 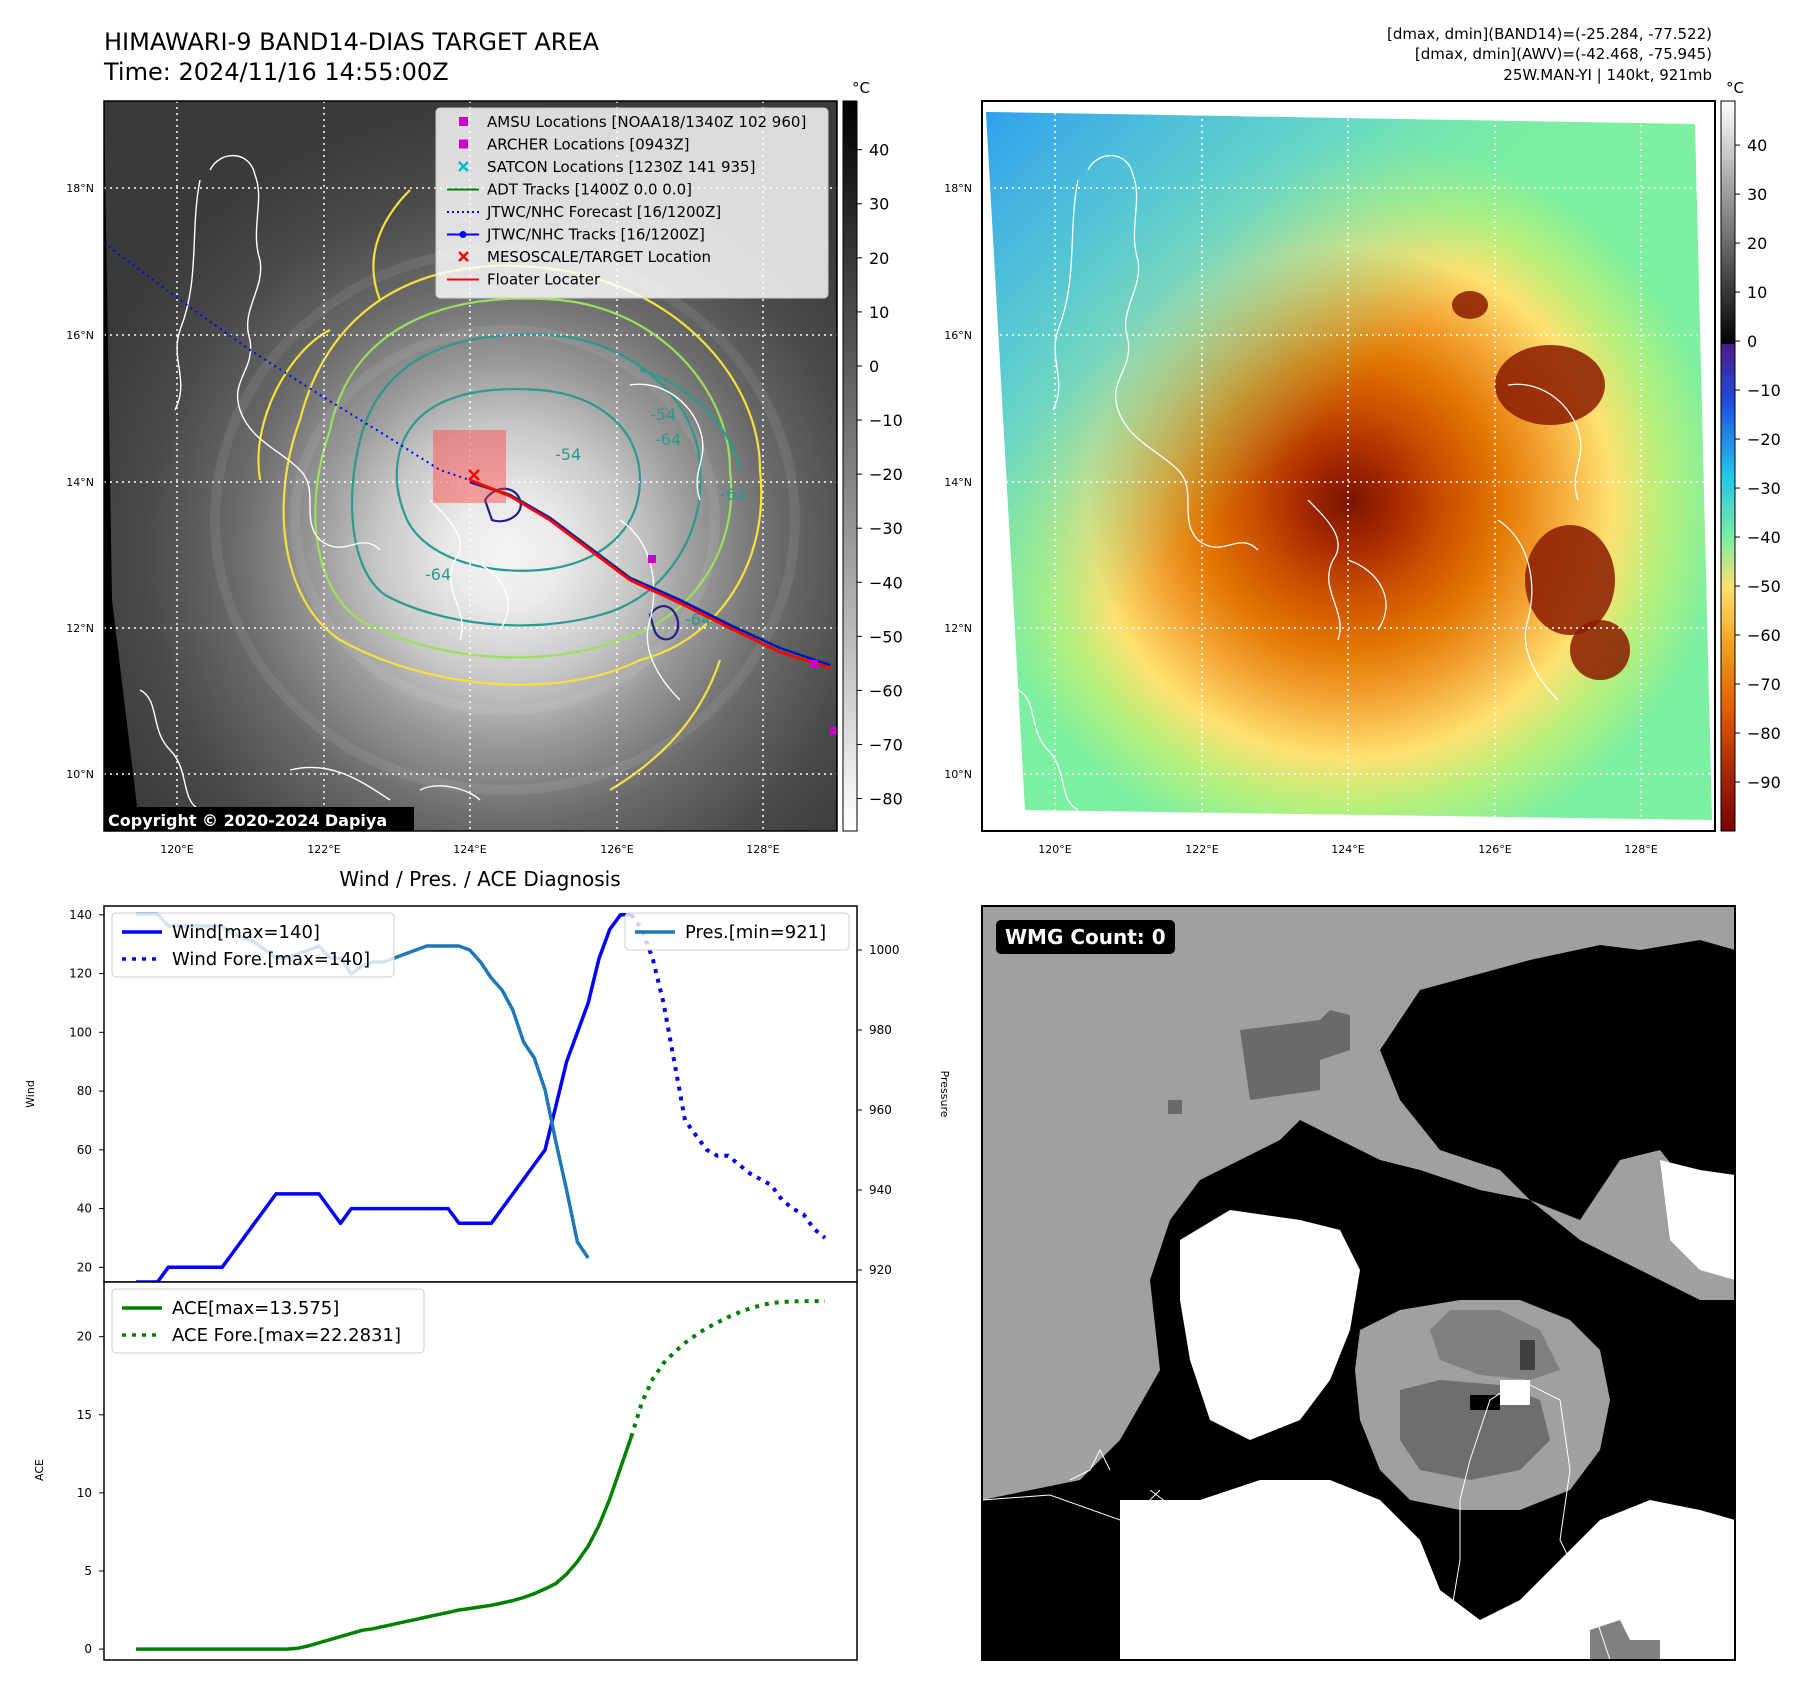 I want to click on colorbar-tick-label: 10, so click(x=879, y=312).